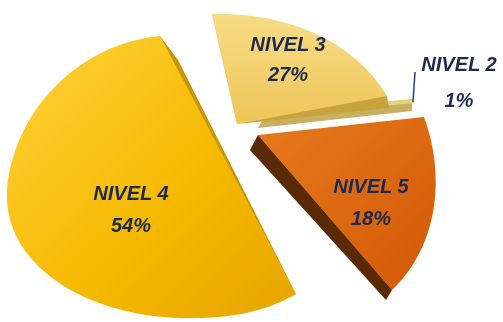 This screenshot has height=322, width=503. What do you see at coordinates (414, 87) in the screenshot?
I see `nivel-2-leader-line` at bounding box center [414, 87].